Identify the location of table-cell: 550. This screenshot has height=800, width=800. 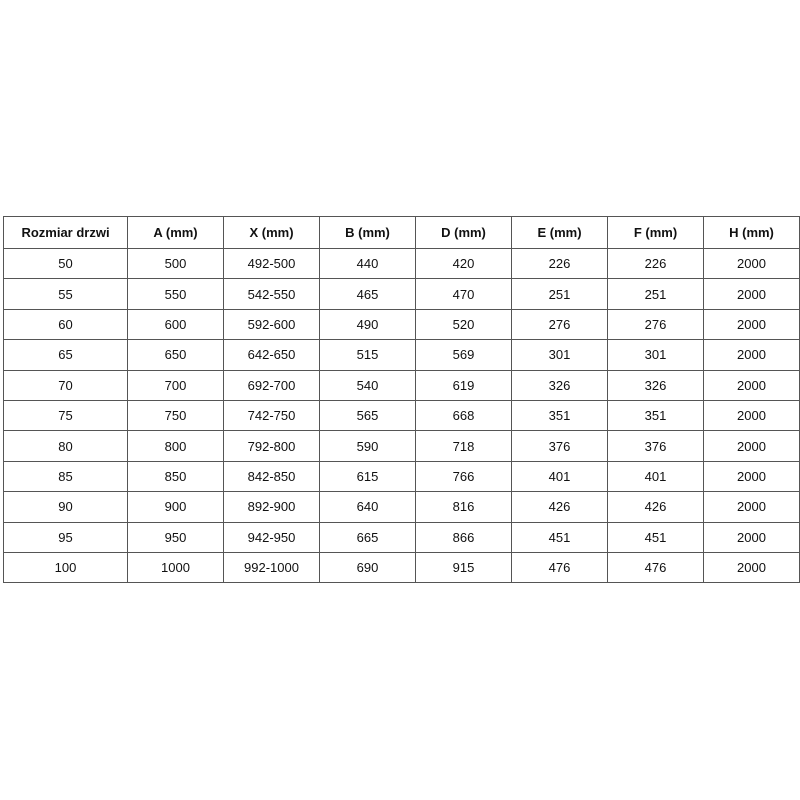
(175, 294).